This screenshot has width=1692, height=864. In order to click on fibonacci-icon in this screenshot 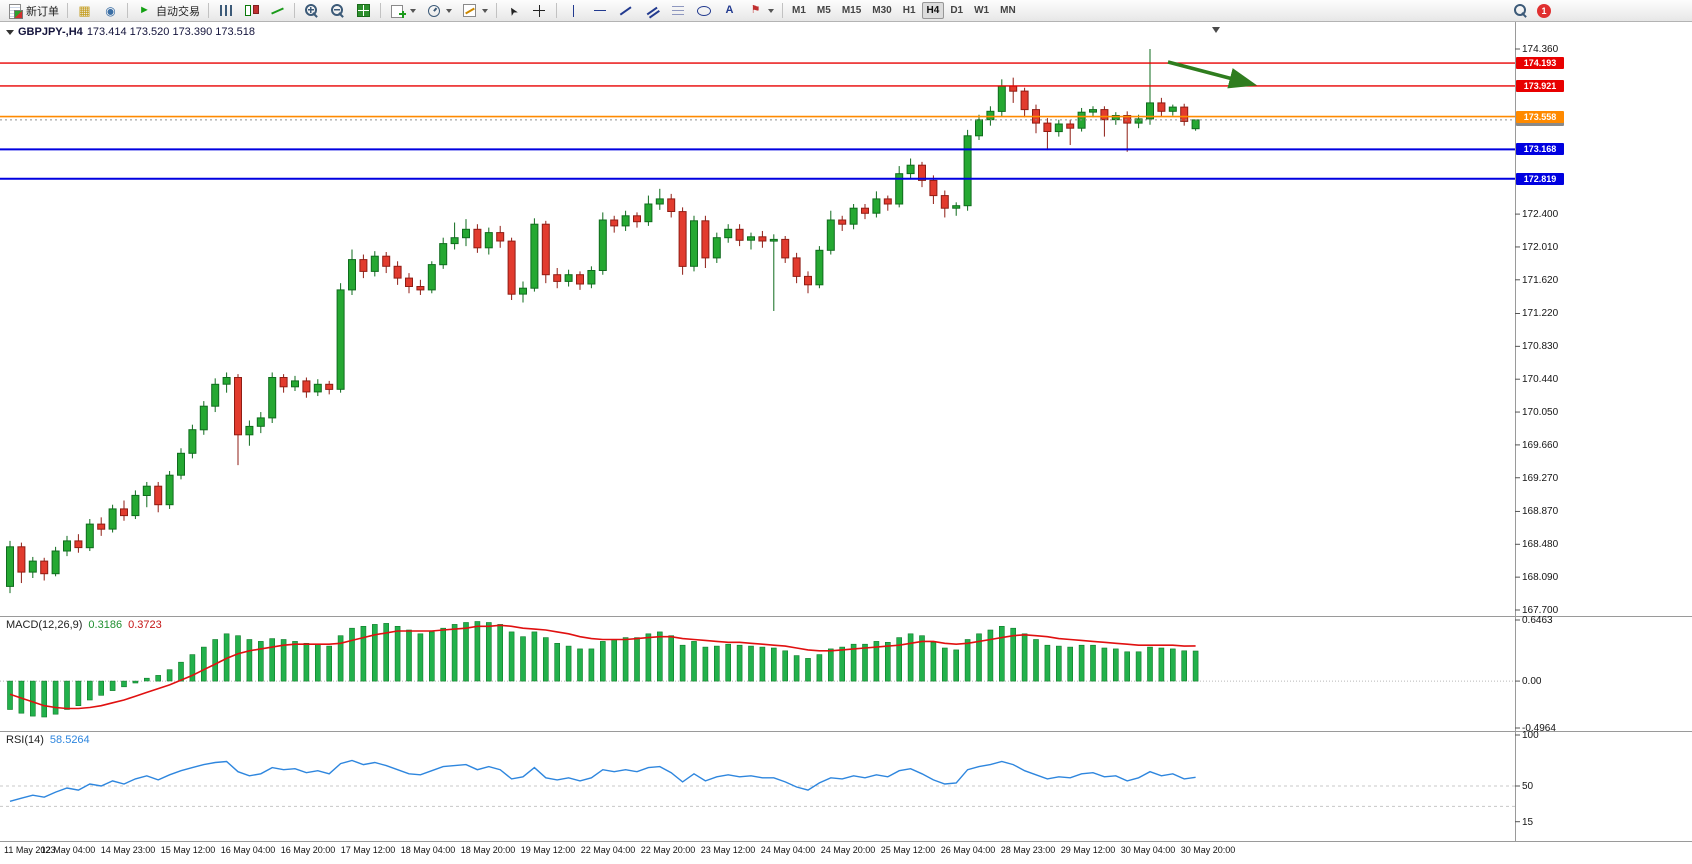, I will do `click(677, 11)`.